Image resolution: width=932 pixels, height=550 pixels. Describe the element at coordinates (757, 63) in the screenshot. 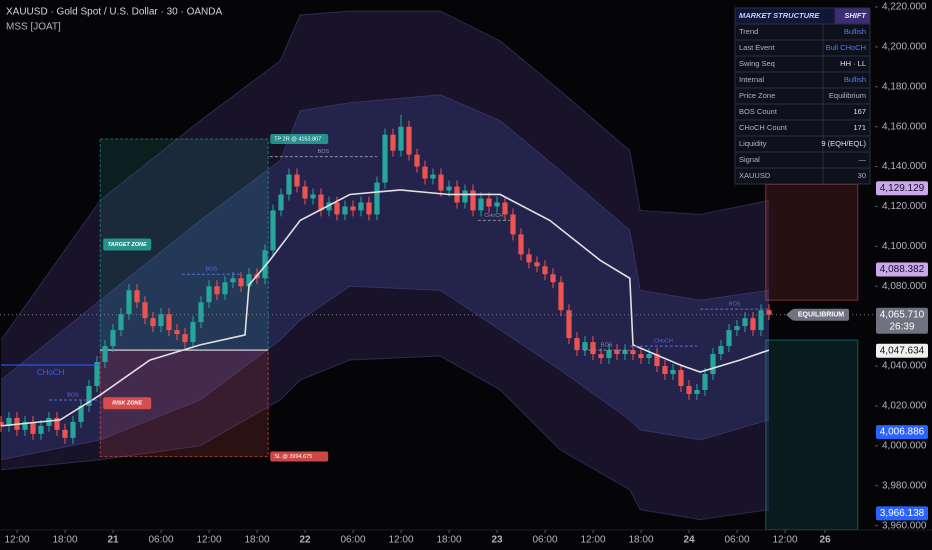

I see `table-label: Swing Seq` at that location.